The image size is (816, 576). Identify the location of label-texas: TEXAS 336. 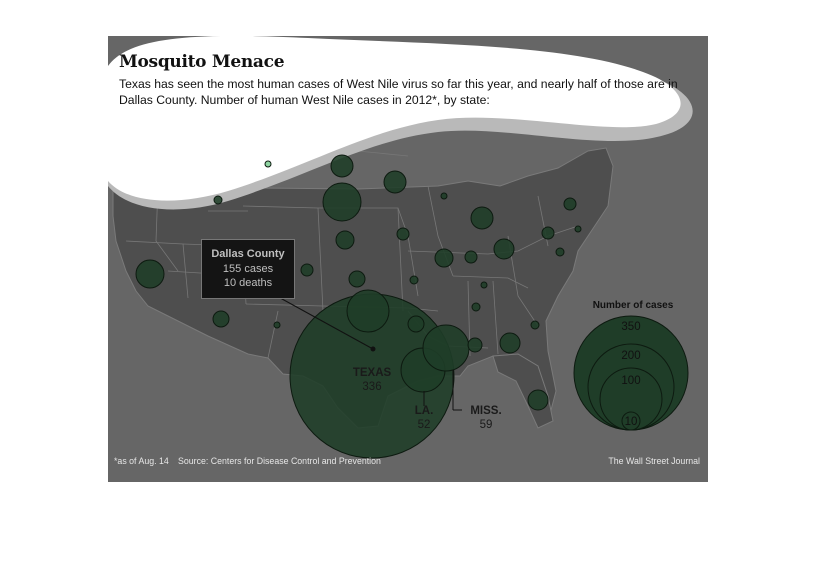
(372, 380).